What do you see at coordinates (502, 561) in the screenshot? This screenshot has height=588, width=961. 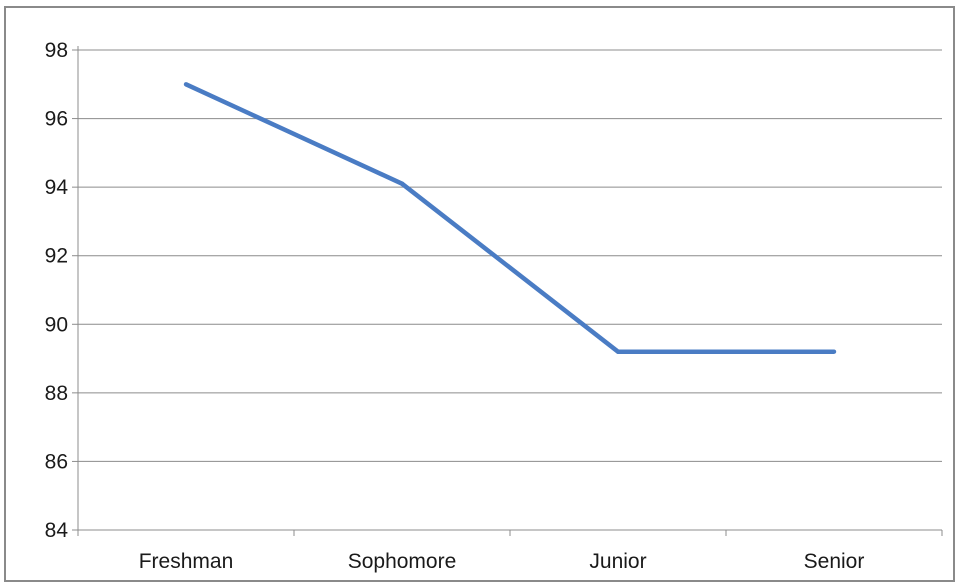 I see `x-tick-labels: Freshman Sophomore Junior Senior` at bounding box center [502, 561].